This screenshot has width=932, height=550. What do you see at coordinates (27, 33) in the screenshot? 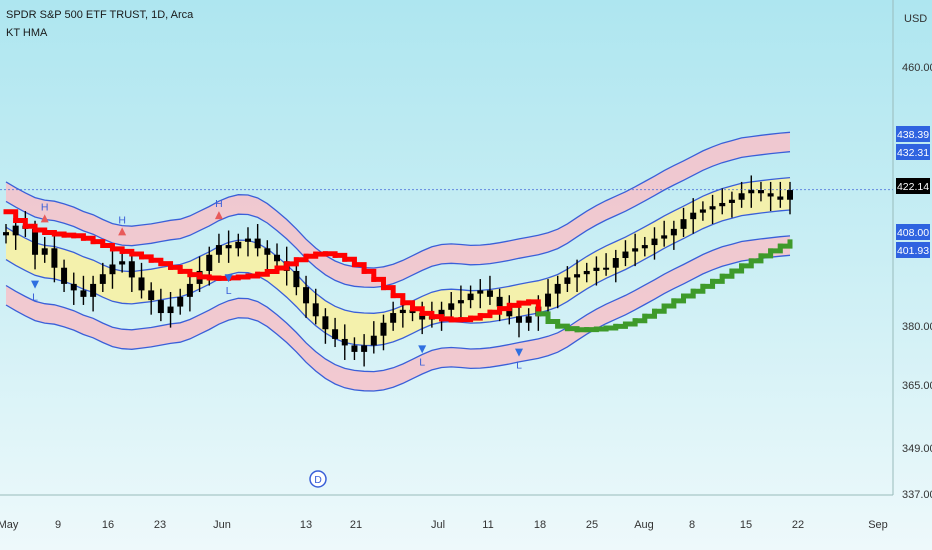
I see `indicator-title: KT HMA` at bounding box center [27, 33].